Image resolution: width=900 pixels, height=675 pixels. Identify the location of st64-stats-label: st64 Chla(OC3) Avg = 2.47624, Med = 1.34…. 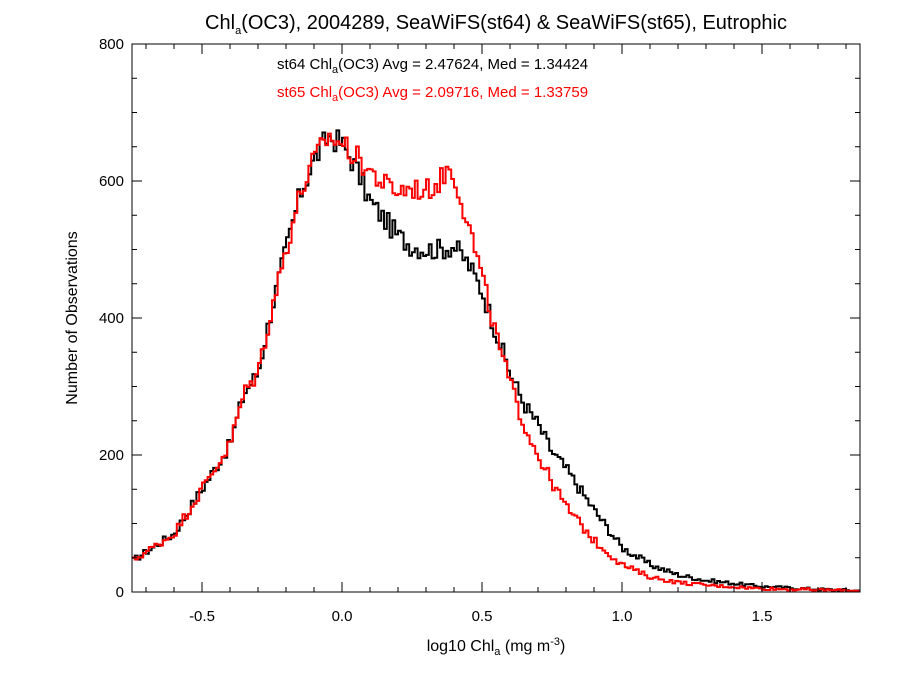
(432, 66).